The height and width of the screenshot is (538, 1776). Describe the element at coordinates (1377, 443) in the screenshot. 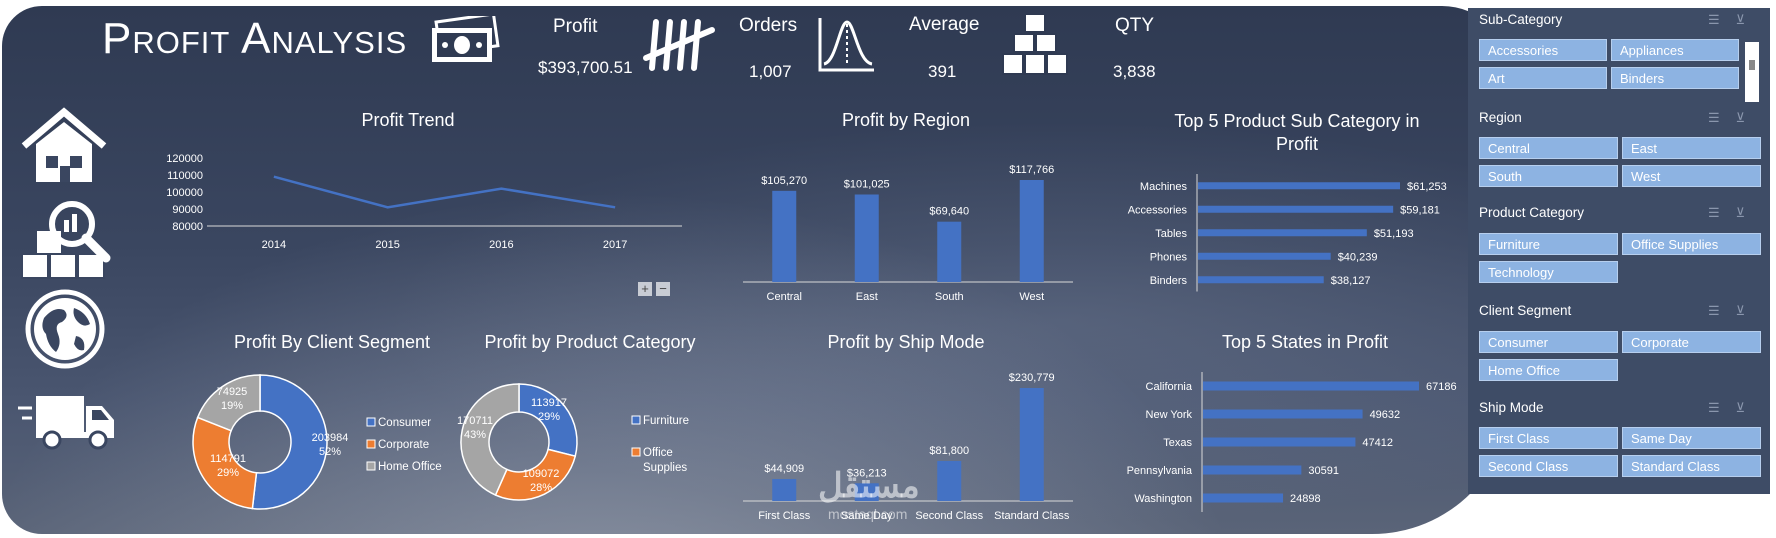

I see `data-label: 47412` at that location.